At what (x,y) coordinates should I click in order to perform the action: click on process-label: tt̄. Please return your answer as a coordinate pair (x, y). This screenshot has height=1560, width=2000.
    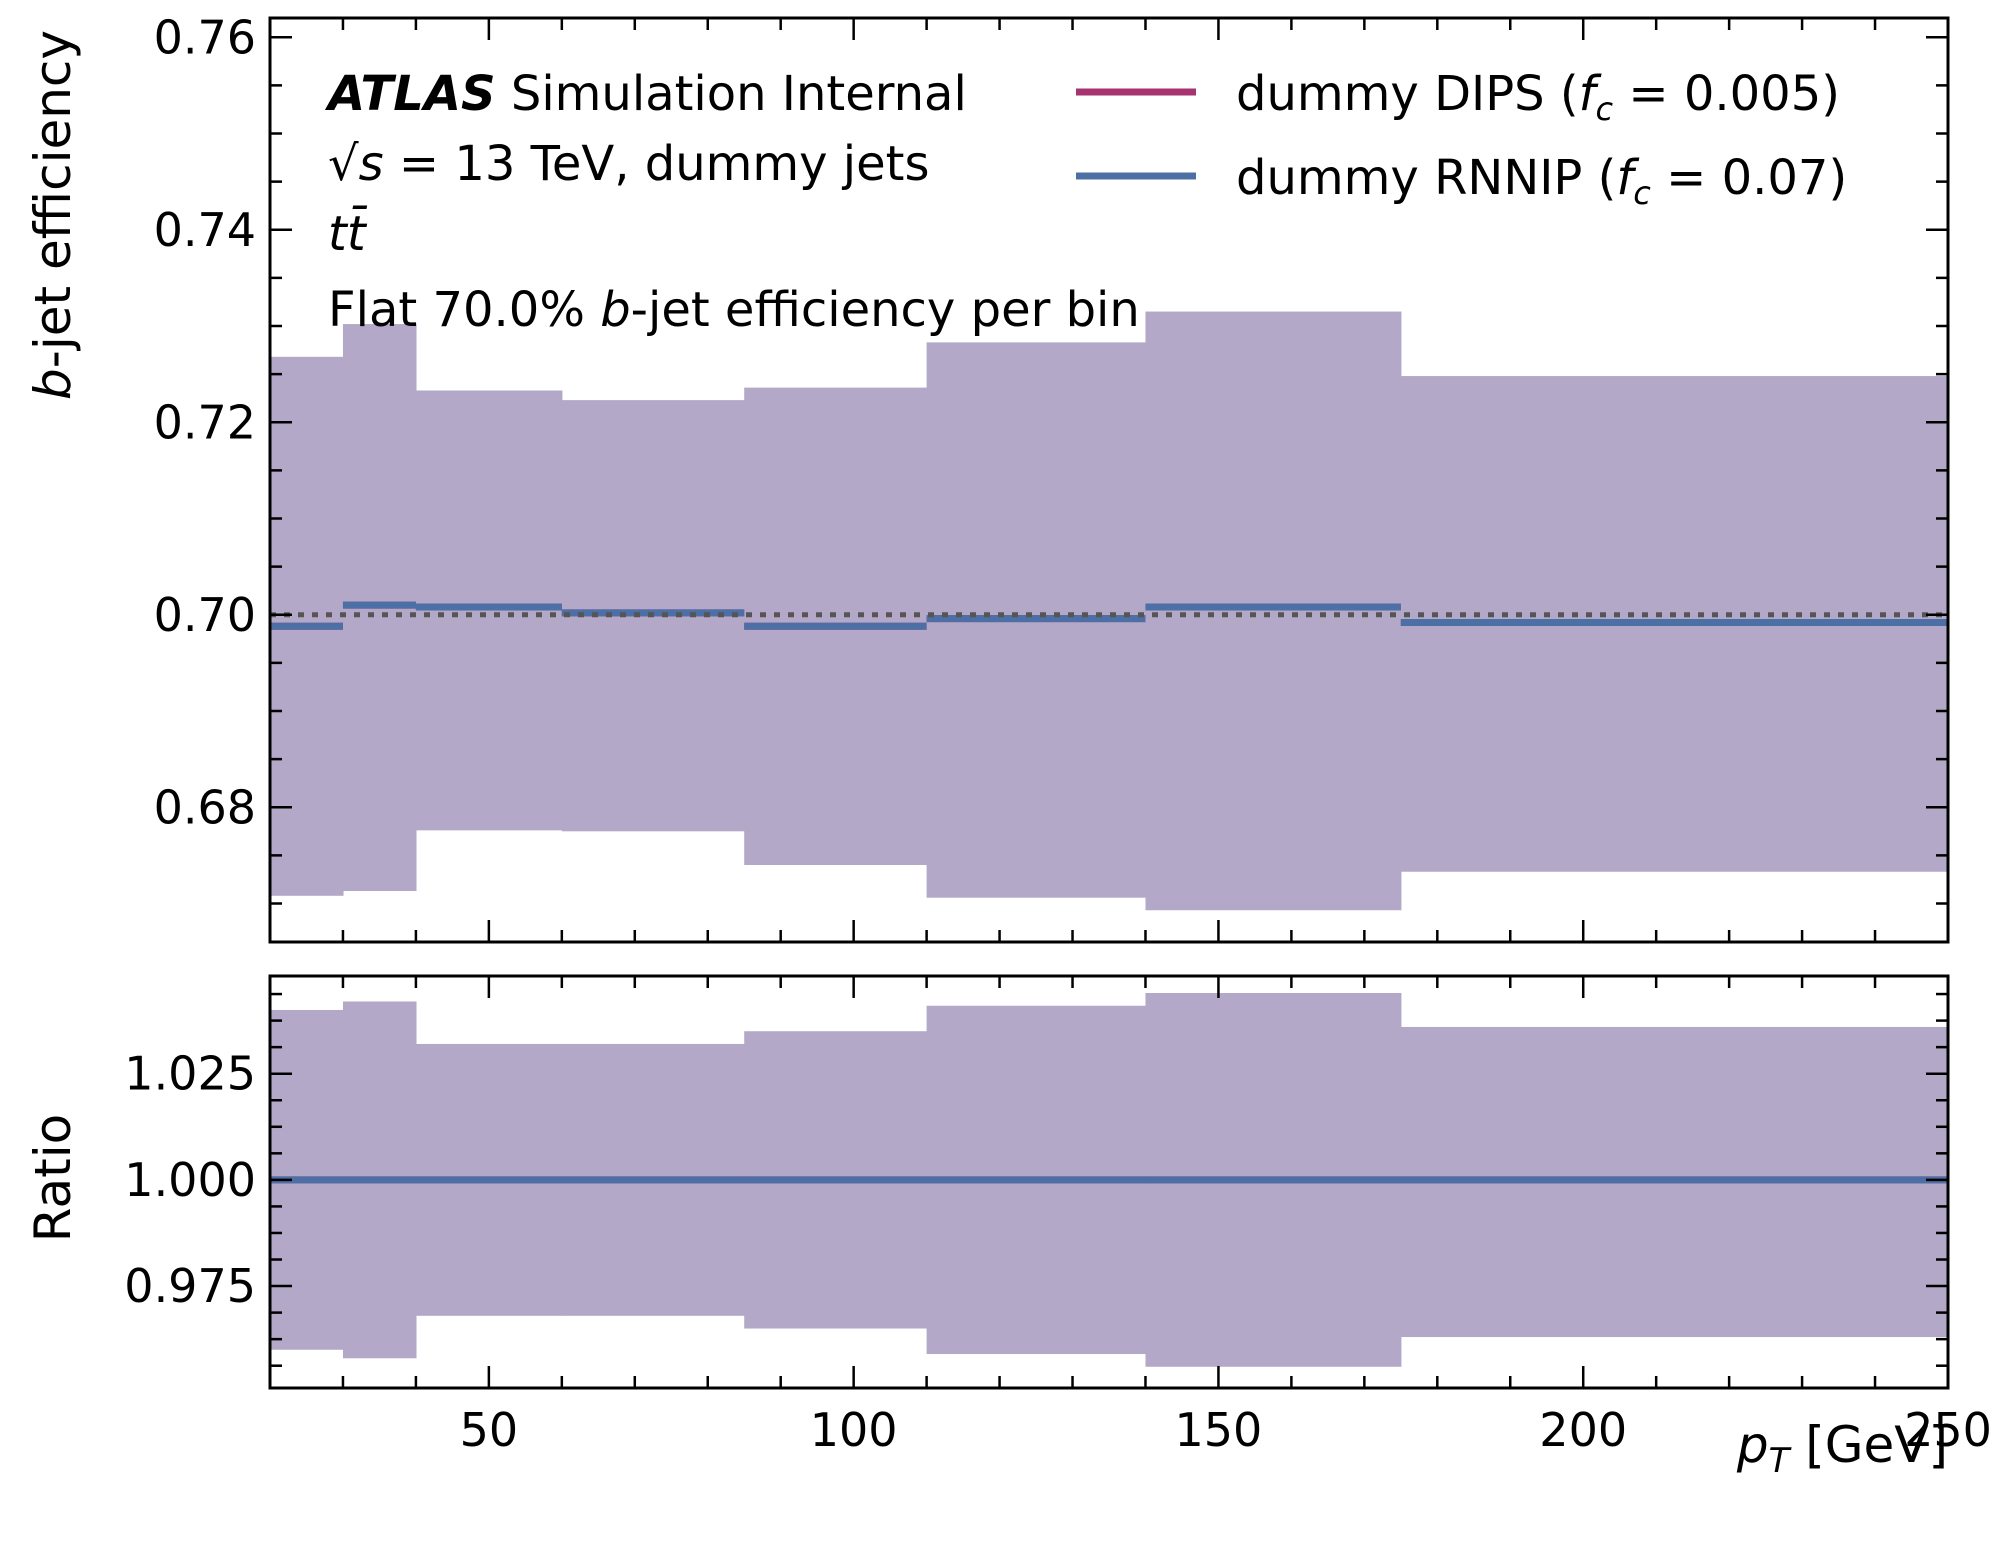
    Looking at the image, I should click on (348, 233).